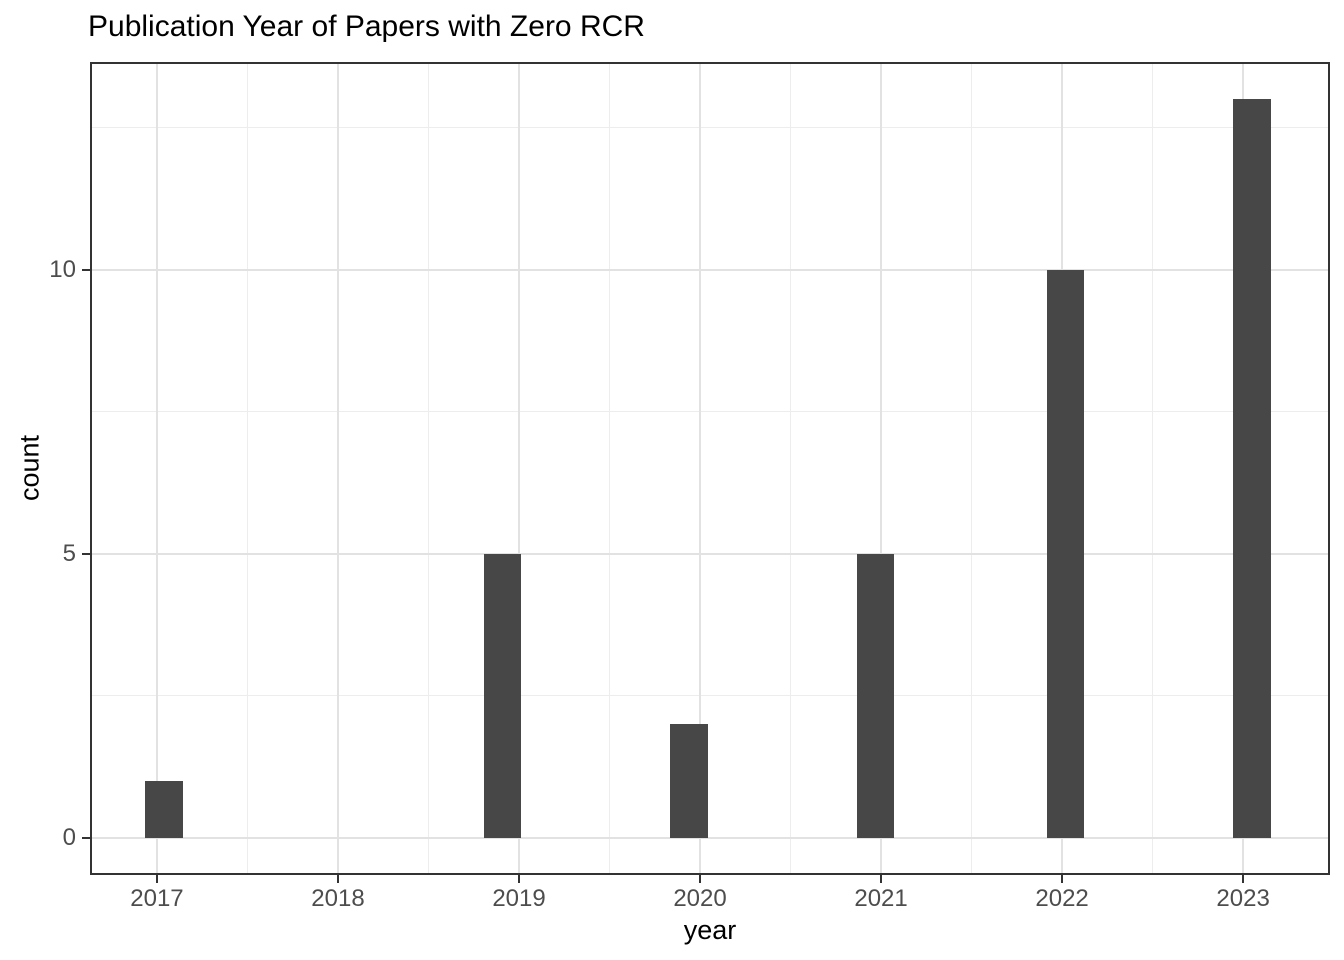  I want to click on x-tick-label: 2022, so click(1062, 898).